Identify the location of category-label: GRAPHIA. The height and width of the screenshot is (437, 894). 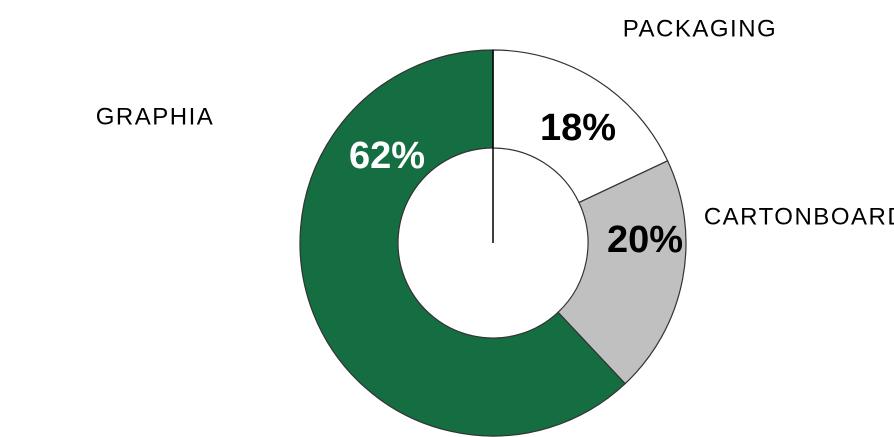
(155, 116).